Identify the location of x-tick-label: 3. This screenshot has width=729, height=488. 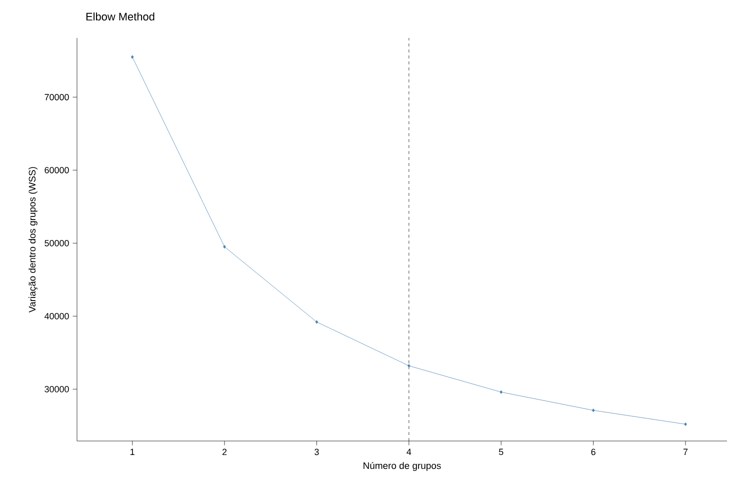
(316, 452).